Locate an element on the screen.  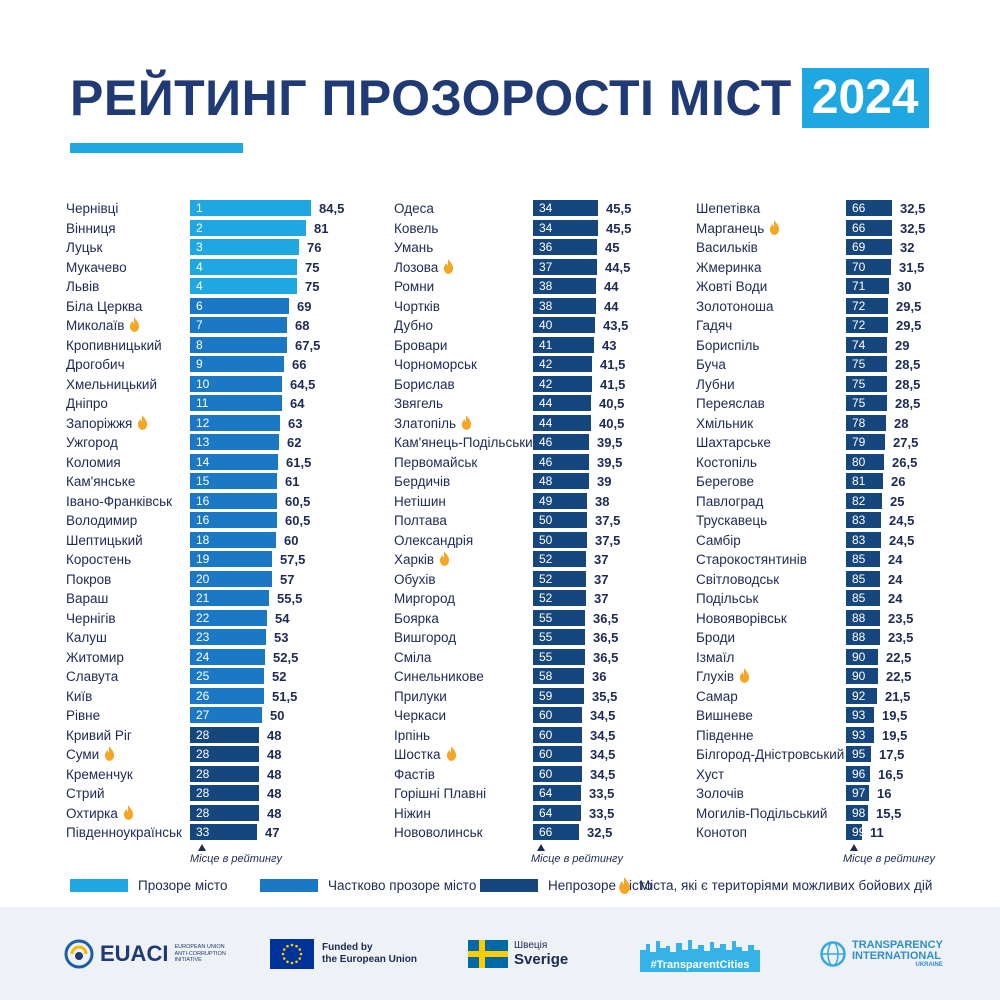
city-skyline-icon is located at coordinates (700, 949).